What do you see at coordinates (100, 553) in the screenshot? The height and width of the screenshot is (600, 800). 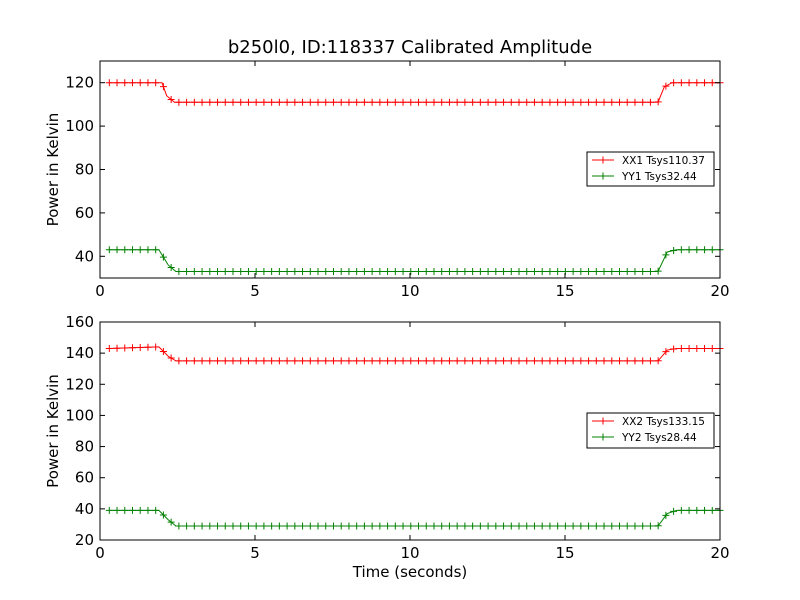 I see `x-tick-label: 0` at bounding box center [100, 553].